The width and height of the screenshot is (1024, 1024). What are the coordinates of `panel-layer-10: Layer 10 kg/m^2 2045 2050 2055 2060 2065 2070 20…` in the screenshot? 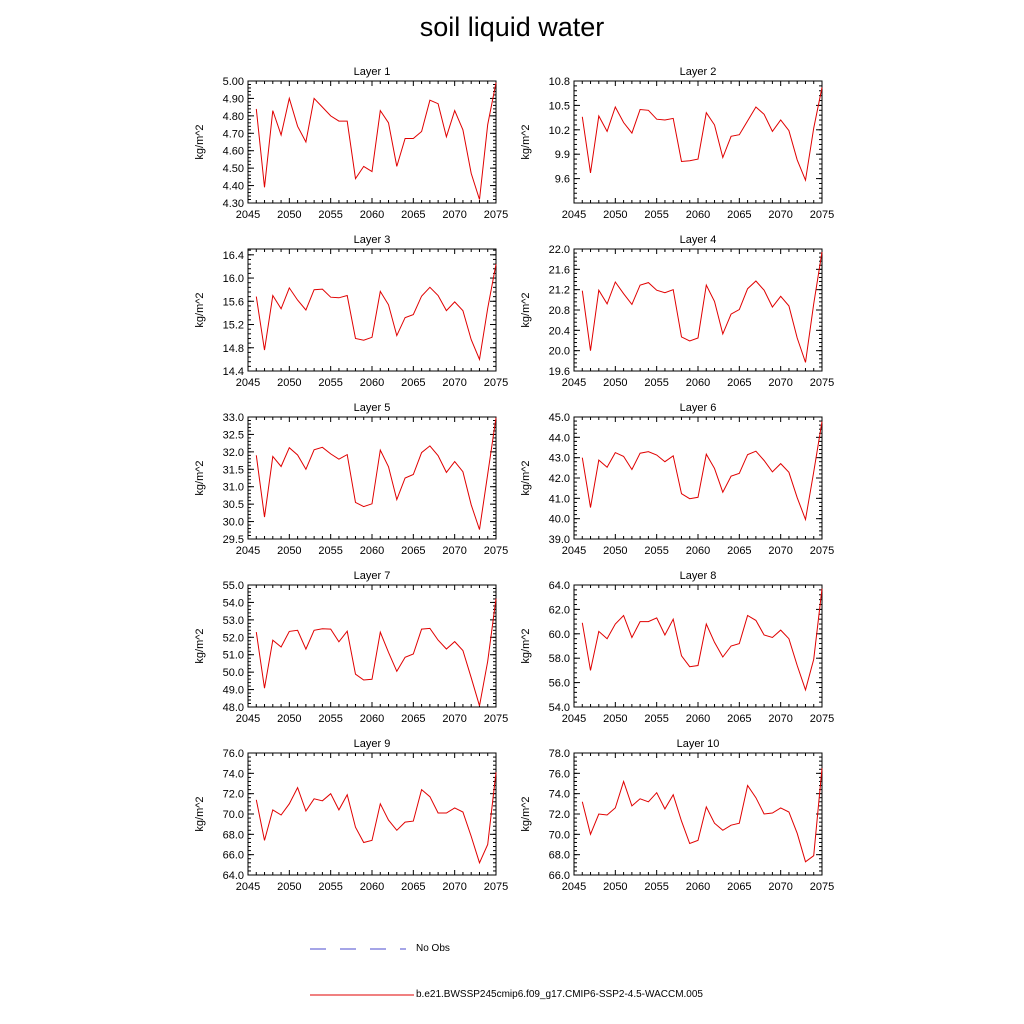 It's located at (677, 815).